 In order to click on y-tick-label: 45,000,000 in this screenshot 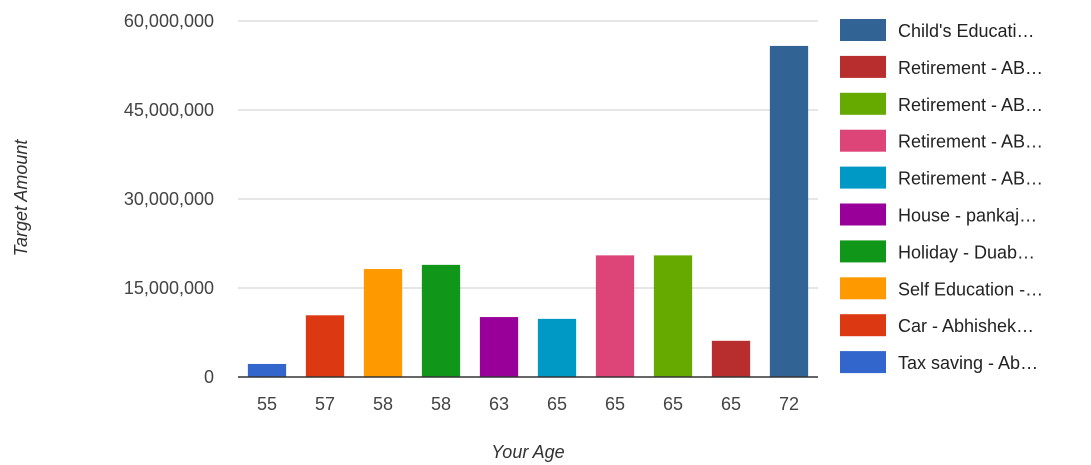, I will do `click(169, 110)`.